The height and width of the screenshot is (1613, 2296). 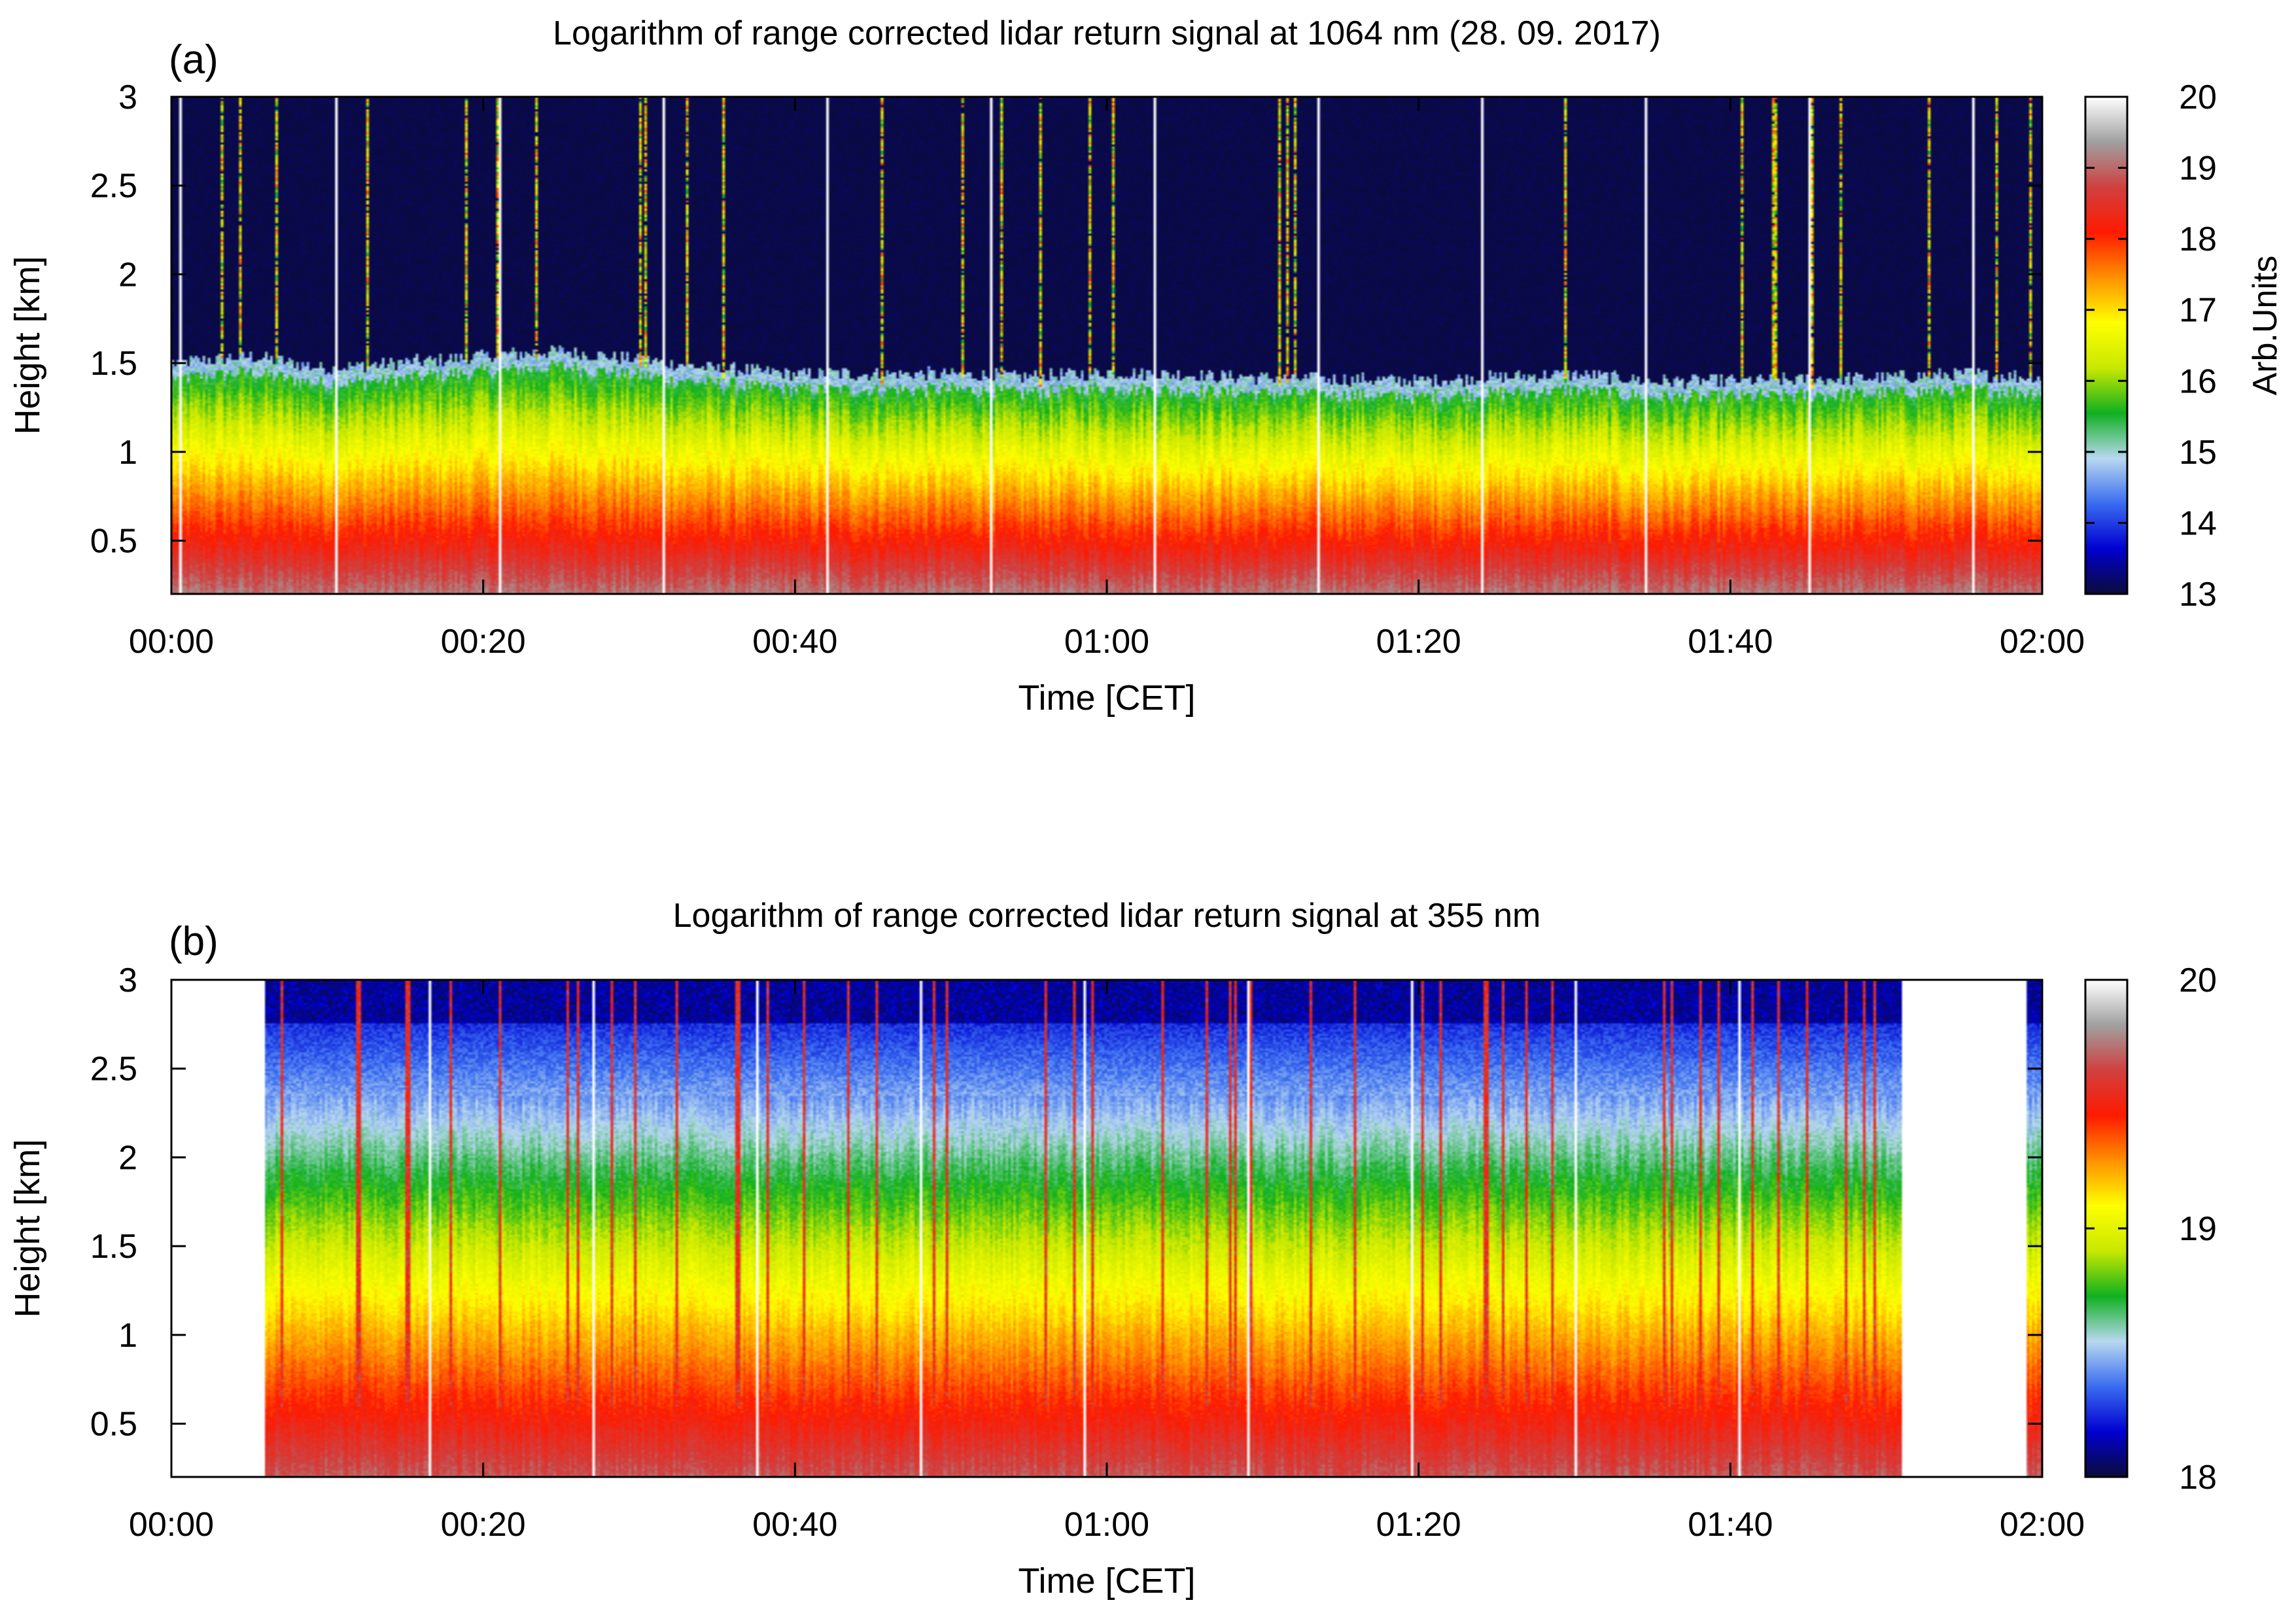 What do you see at coordinates (2198, 311) in the screenshot?
I see `colorbar-tick-label: 17` at bounding box center [2198, 311].